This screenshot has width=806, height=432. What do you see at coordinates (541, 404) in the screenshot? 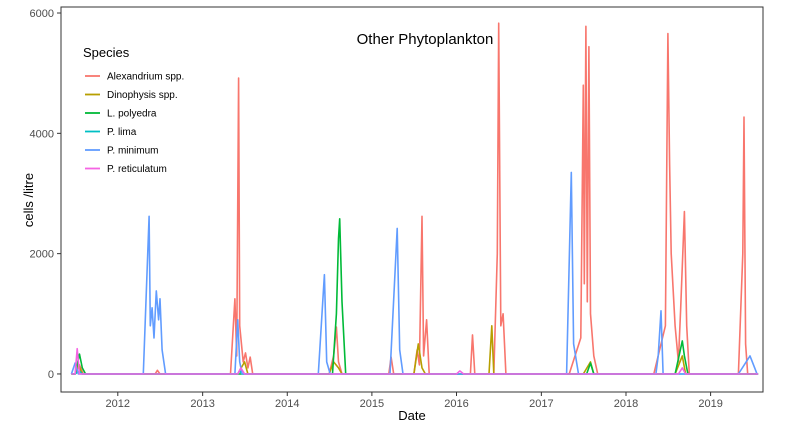
I see `x-tick-label: 2017` at bounding box center [541, 404].